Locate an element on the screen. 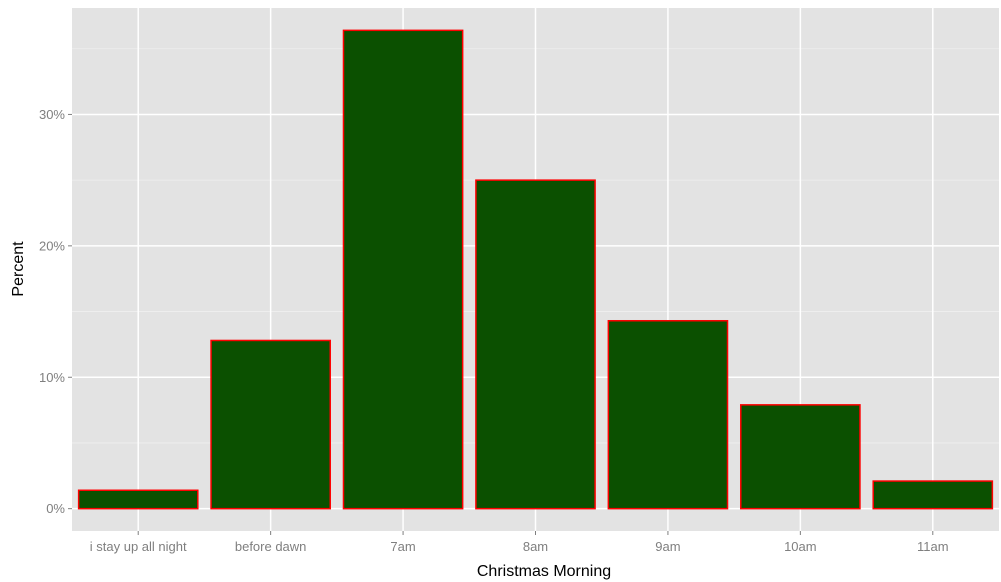  y-tick-label: 10% is located at coordinates (52, 377).